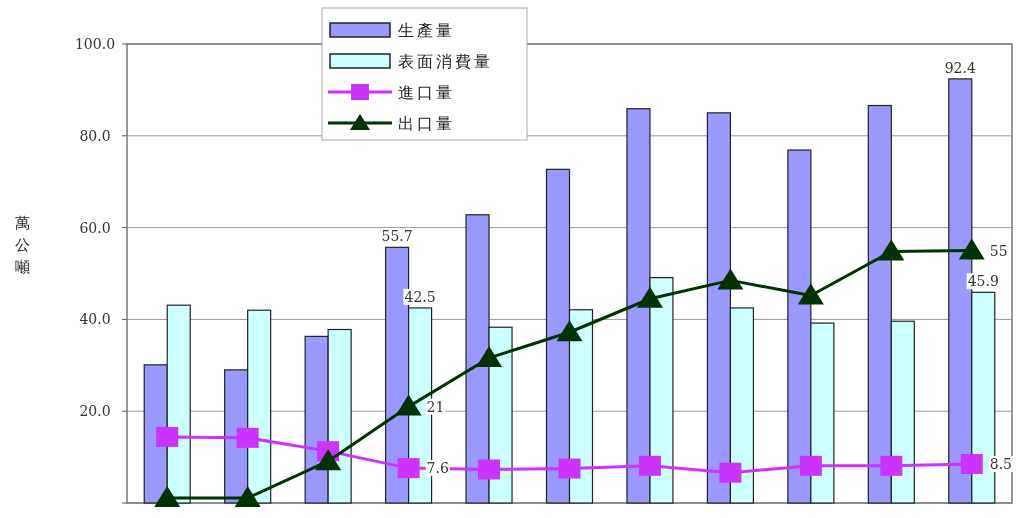 This screenshot has height=518, width=1030. What do you see at coordinates (960, 67) in the screenshot?
I see `data-label: 92.4` at bounding box center [960, 67].